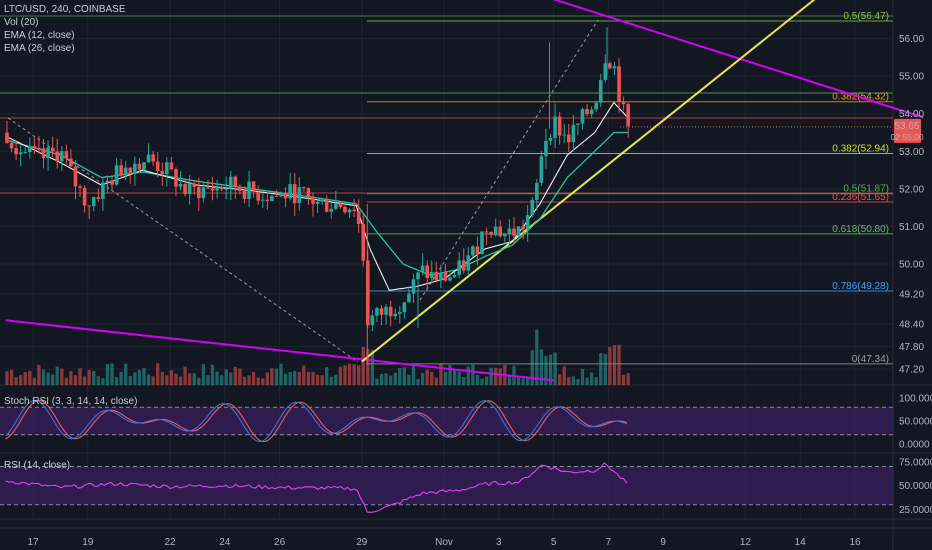  Describe the element at coordinates (37, 465) in the screenshot. I see `rsi-label: RSI (14, close)` at that location.